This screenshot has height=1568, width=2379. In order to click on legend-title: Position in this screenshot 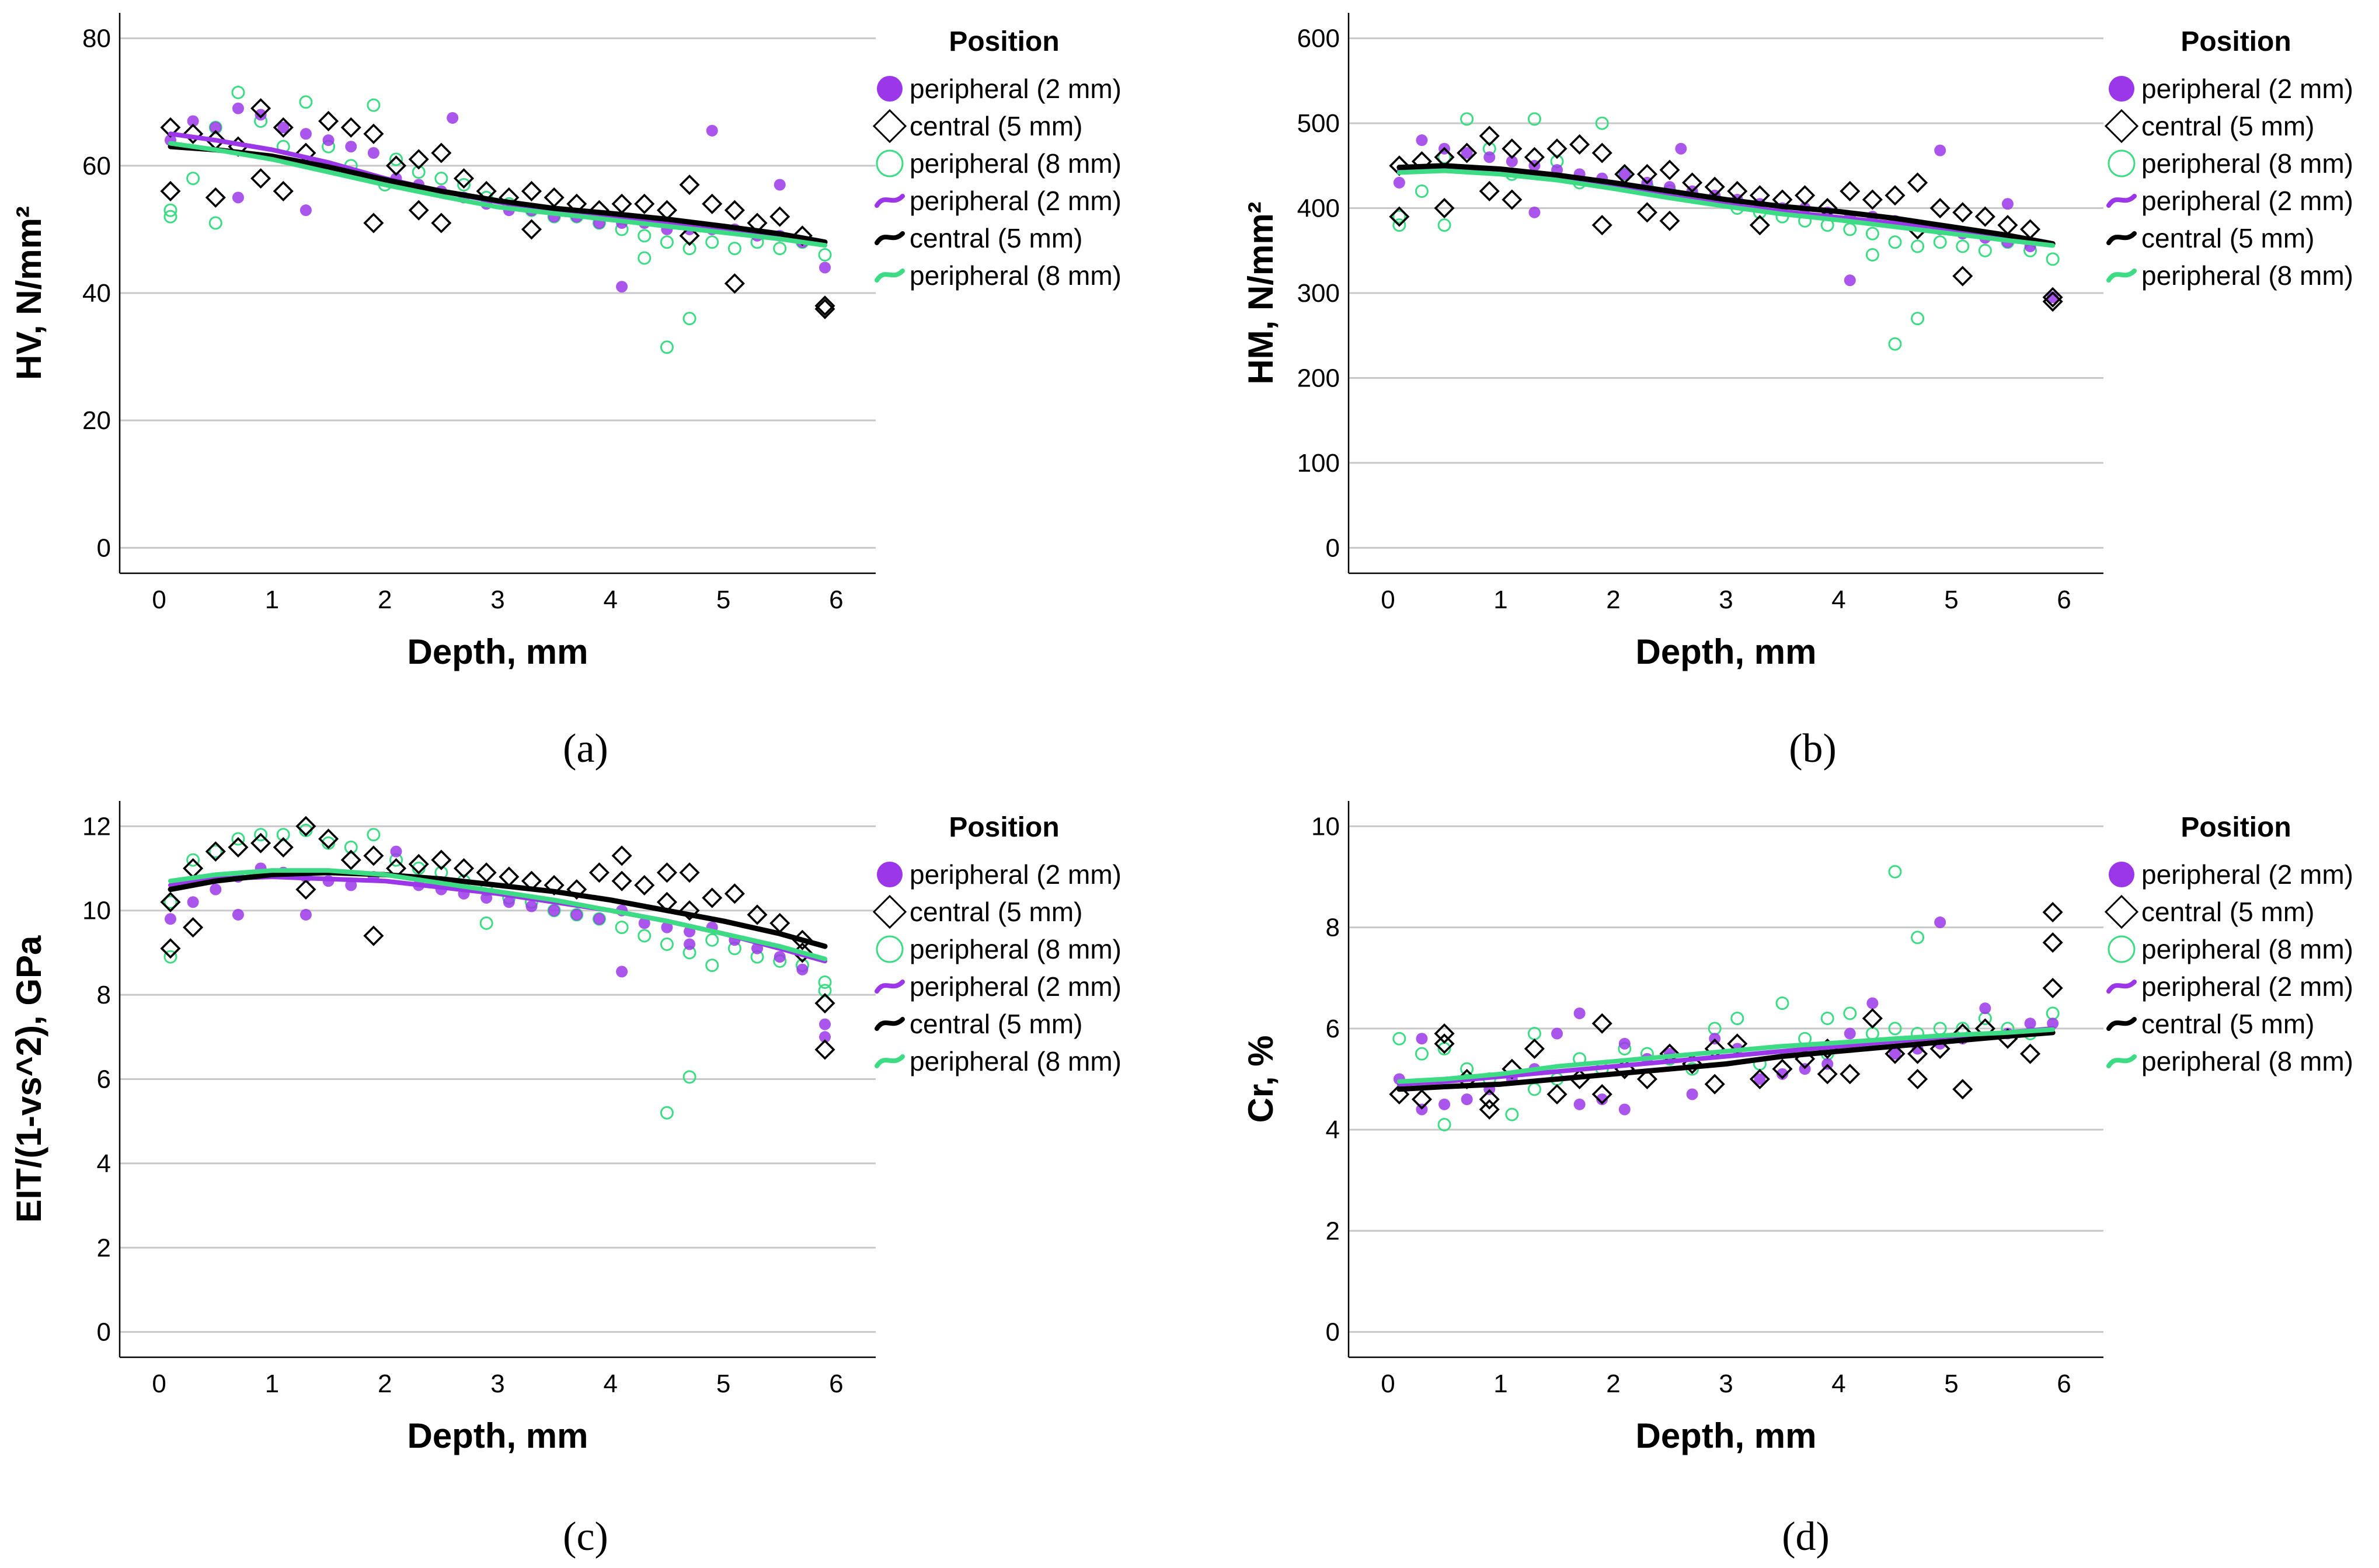, I will do `click(1004, 41)`.